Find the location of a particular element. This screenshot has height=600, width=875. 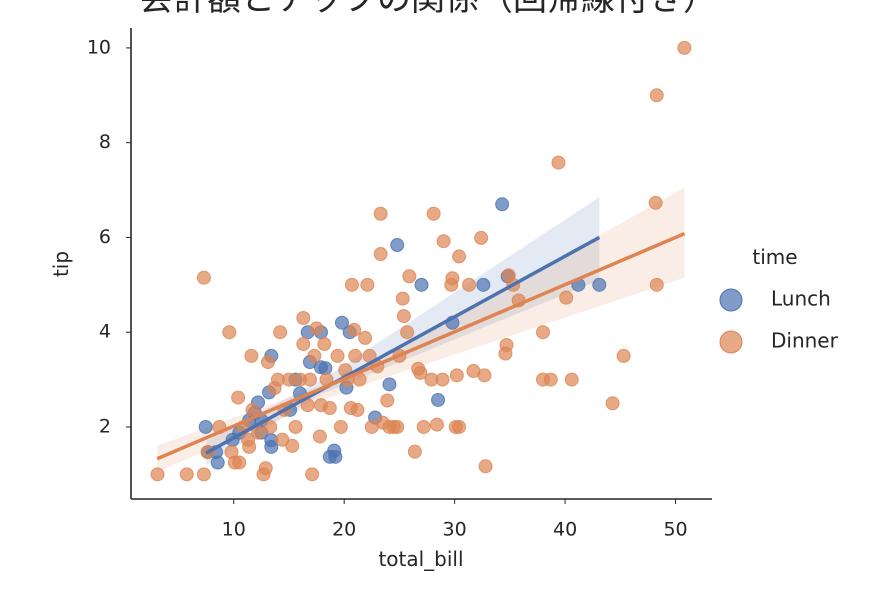

y-axis-label: tip is located at coordinates (61, 264).